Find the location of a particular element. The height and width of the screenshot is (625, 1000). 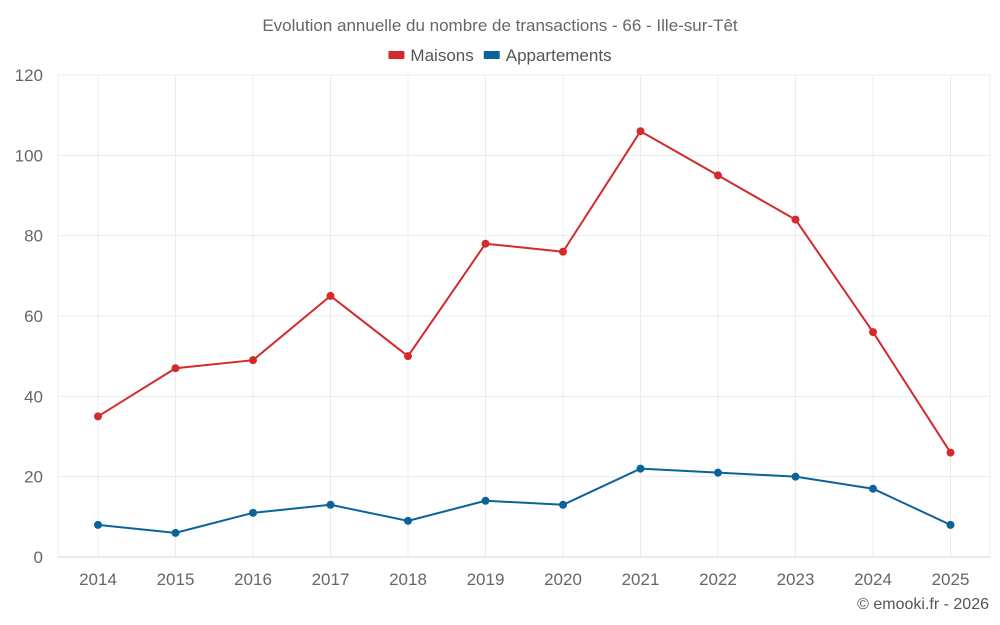

x-tick-label: 2016 is located at coordinates (253, 579).